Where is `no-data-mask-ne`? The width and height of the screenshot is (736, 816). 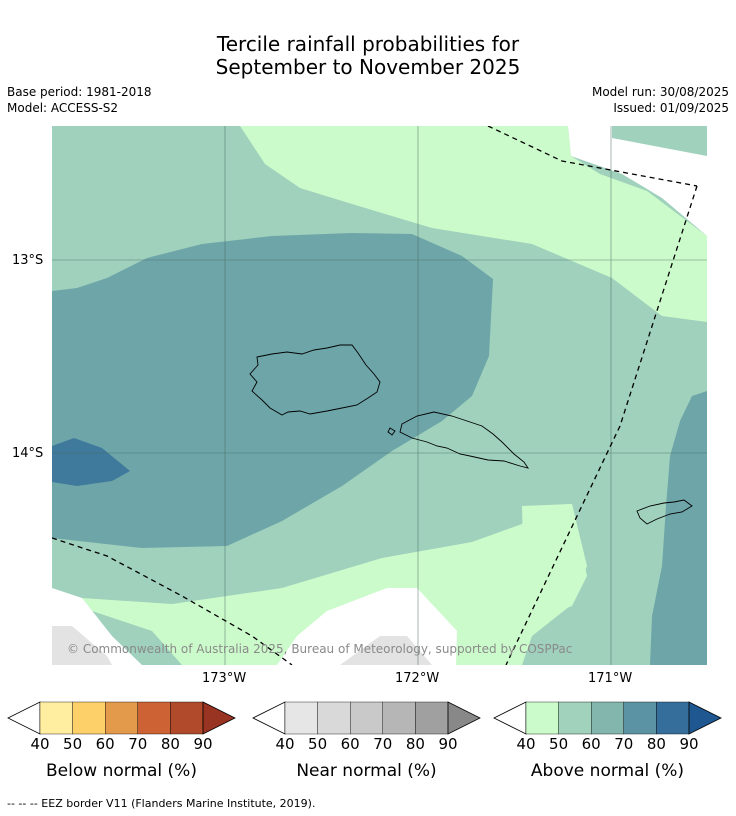 no-data-mask-ne is located at coordinates (637, 181).